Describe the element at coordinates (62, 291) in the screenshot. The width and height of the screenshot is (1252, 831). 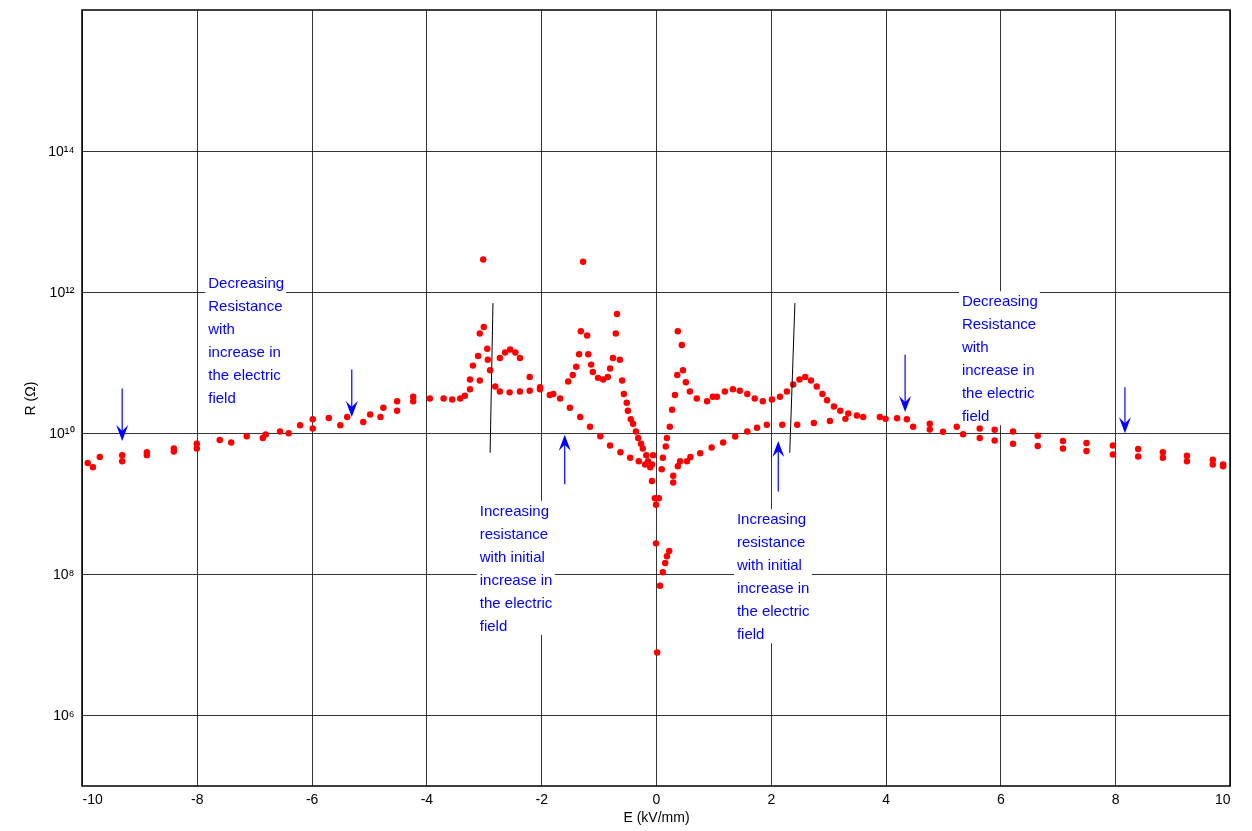
I see `y-tick-label: 10¹²` at that location.